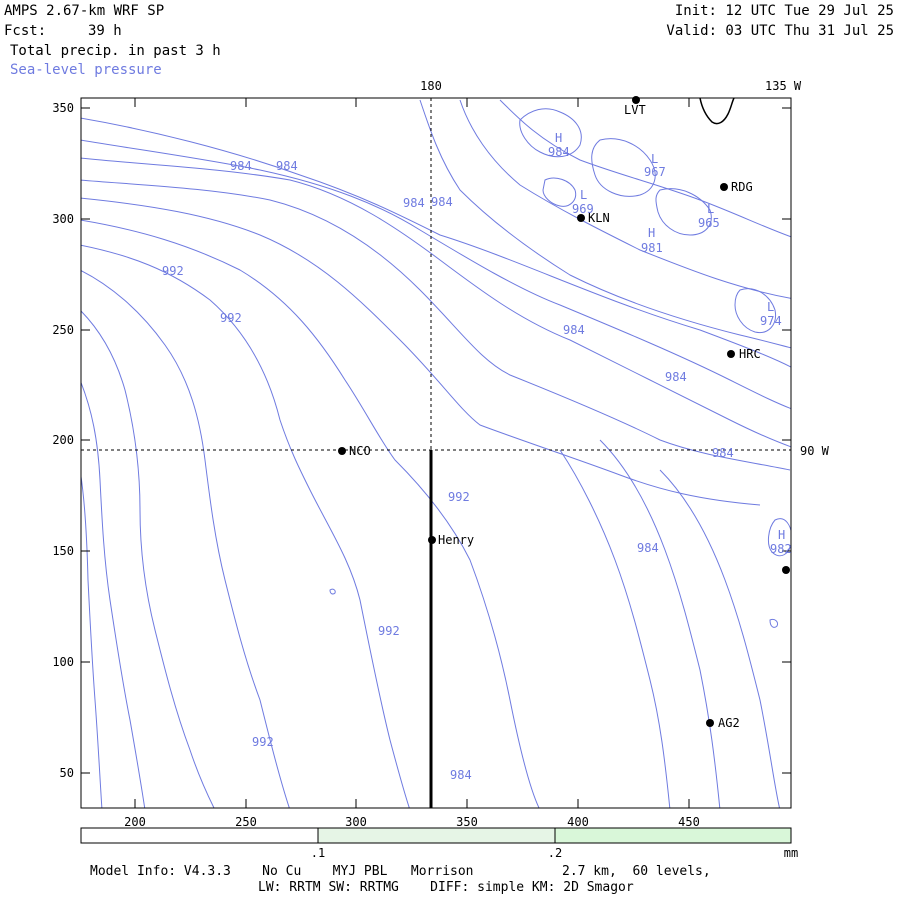 The height and width of the screenshot is (900, 900). I want to click on colorbar: .1 .2 mm, so click(439, 843).